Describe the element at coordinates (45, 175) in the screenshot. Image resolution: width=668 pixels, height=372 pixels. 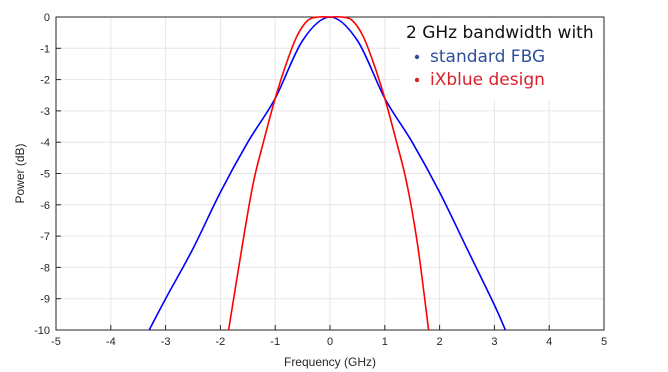
I see `y-tick-label: -5` at that location.